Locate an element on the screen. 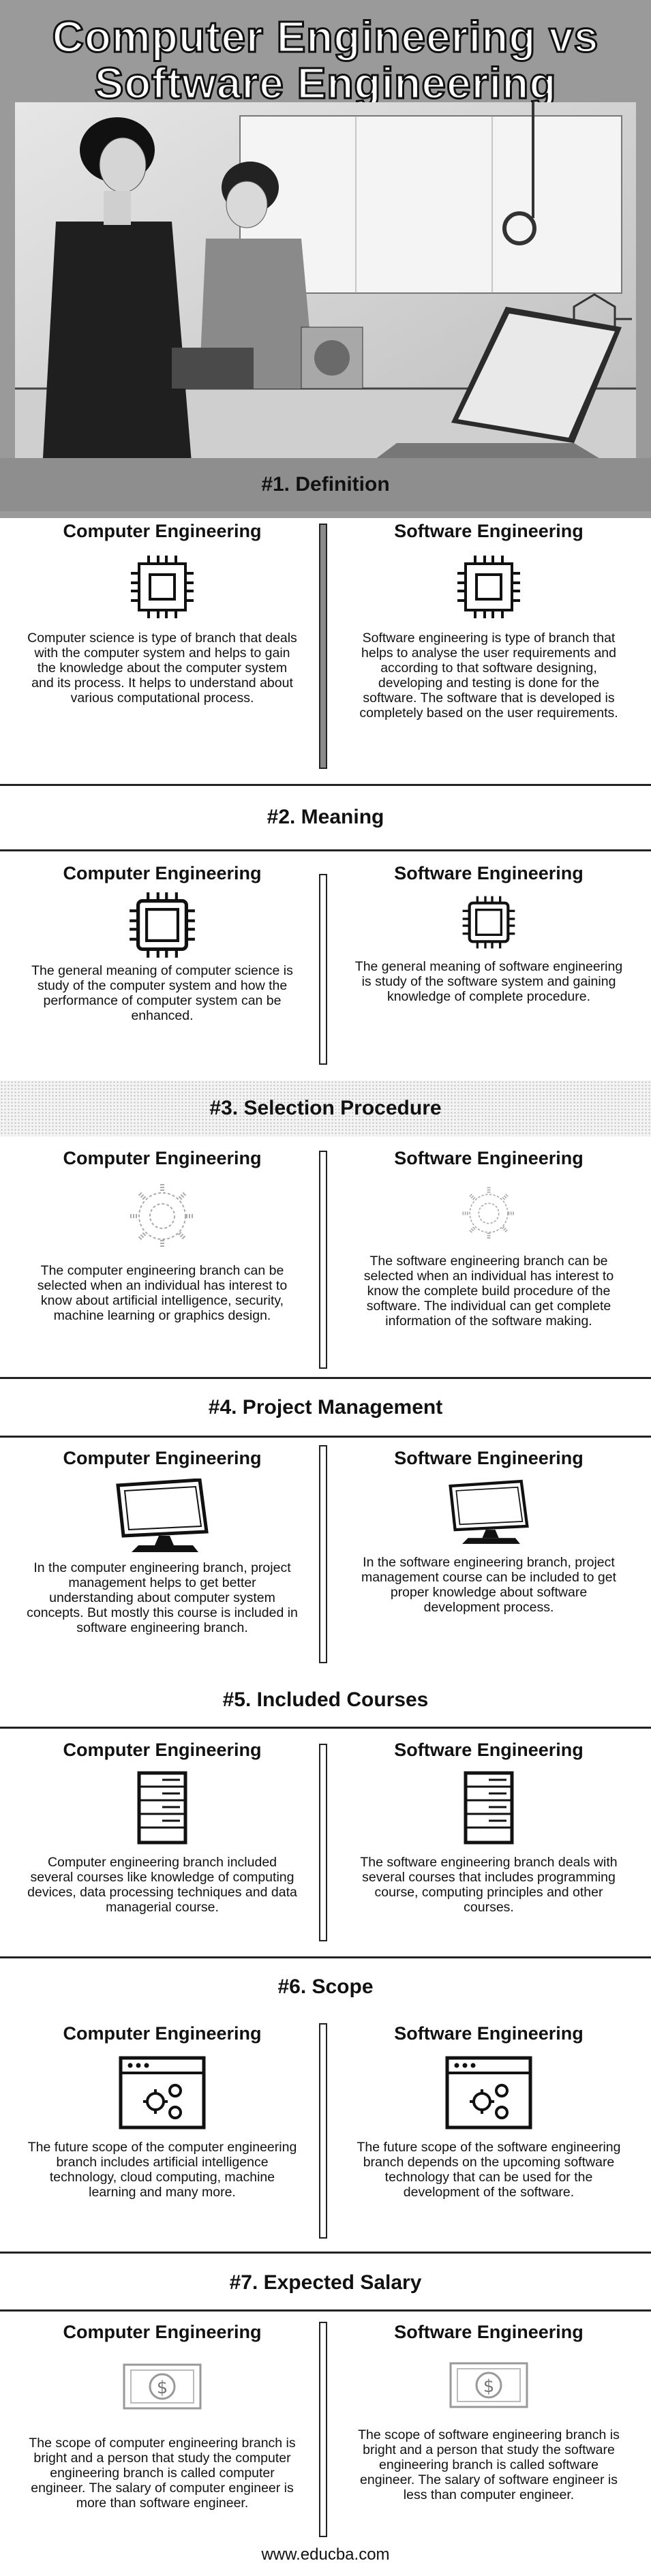  section-banner-expected-salary: #7. Expected Salary is located at coordinates (325, 2282).